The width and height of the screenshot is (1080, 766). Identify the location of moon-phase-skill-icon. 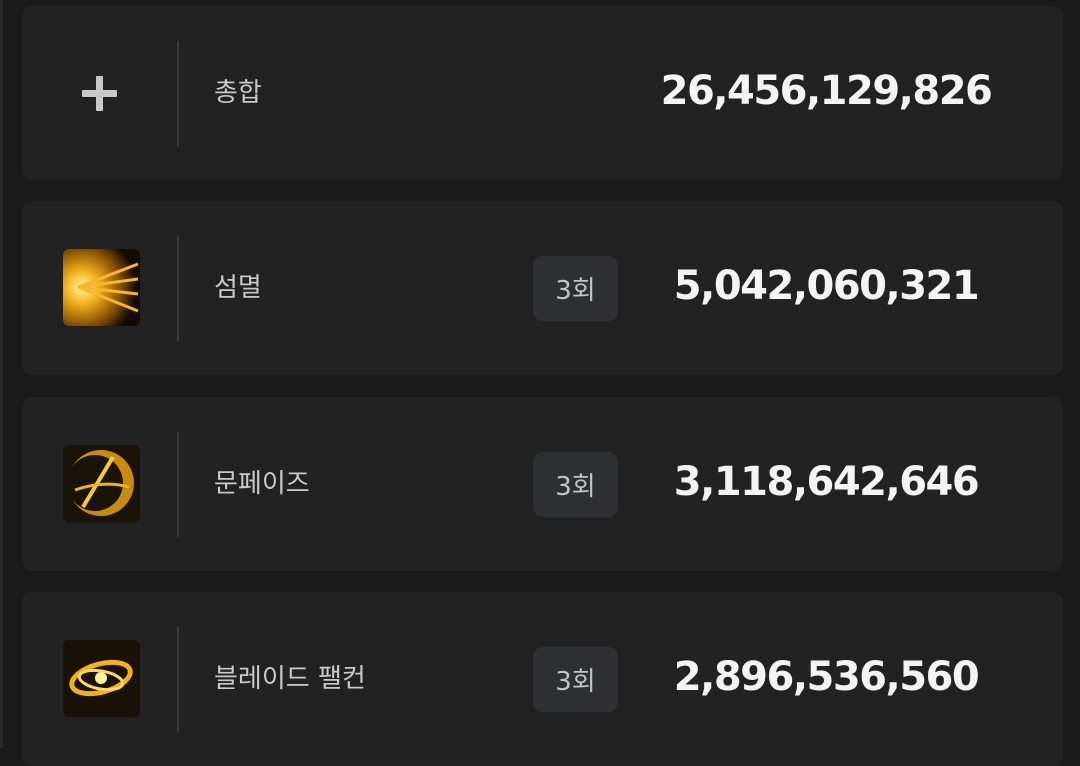
(101, 483).